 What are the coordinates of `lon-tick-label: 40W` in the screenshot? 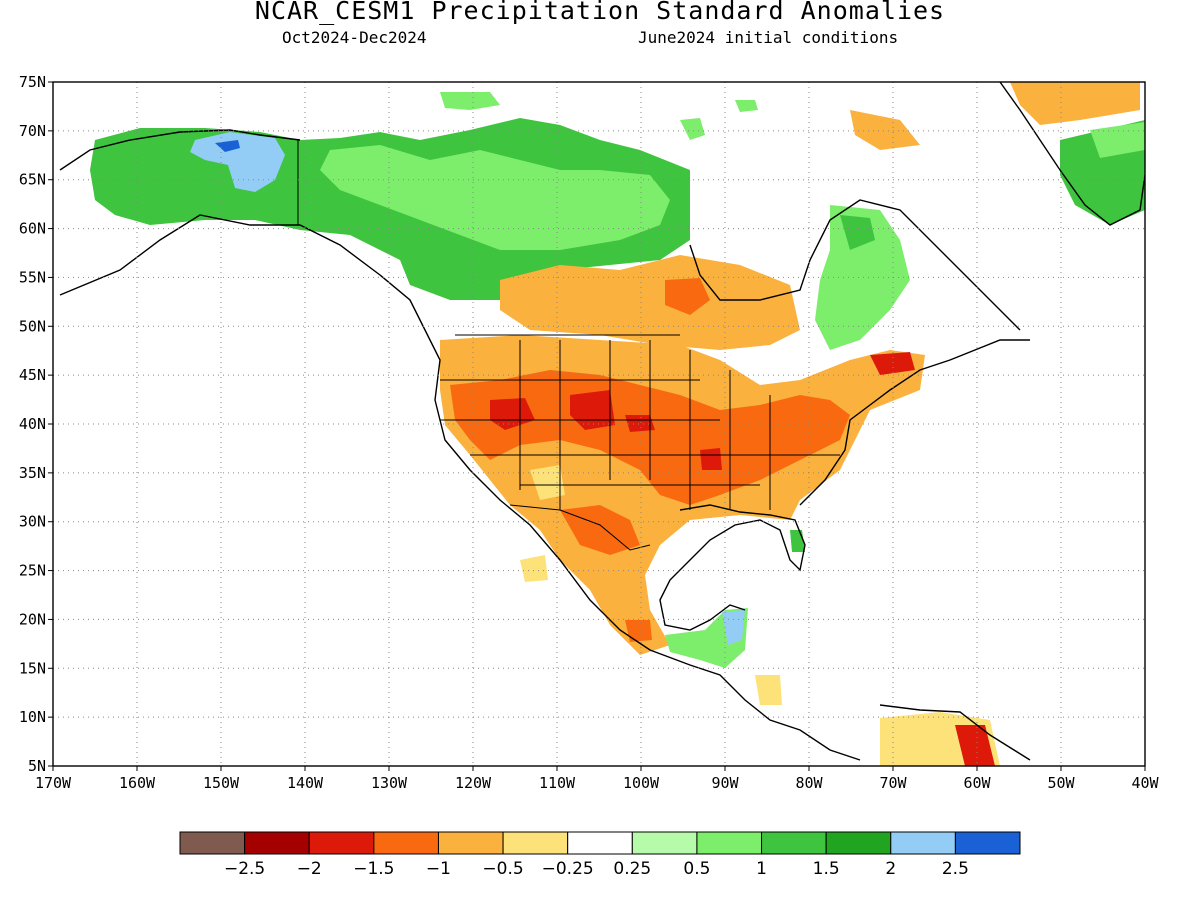 It's located at (1145, 783).